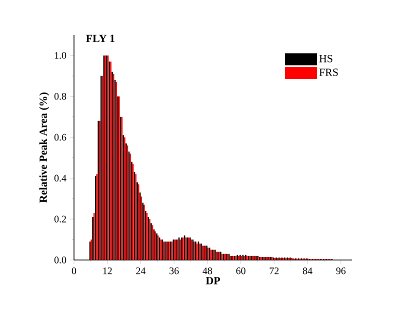 The image size is (412, 315). What do you see at coordinates (328, 72) in the screenshot?
I see `legend-label: FRS` at bounding box center [328, 72].